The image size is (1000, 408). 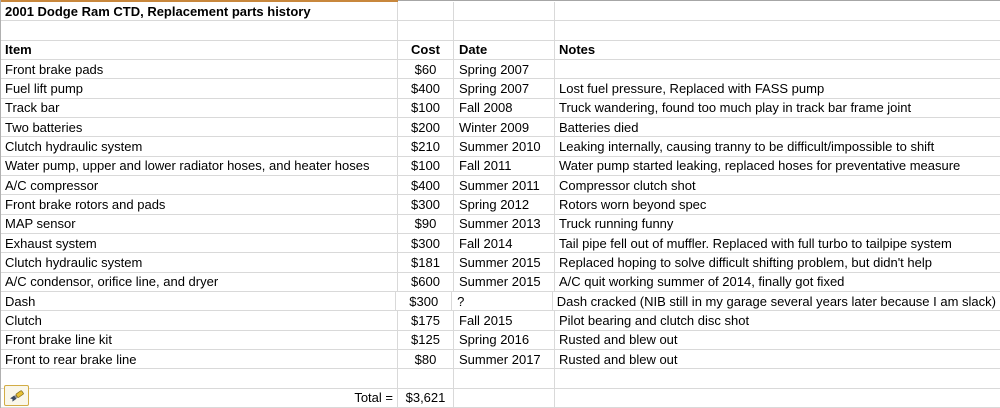 What do you see at coordinates (199, 89) in the screenshot?
I see `cell-item: Fuel lift pump` at bounding box center [199, 89].